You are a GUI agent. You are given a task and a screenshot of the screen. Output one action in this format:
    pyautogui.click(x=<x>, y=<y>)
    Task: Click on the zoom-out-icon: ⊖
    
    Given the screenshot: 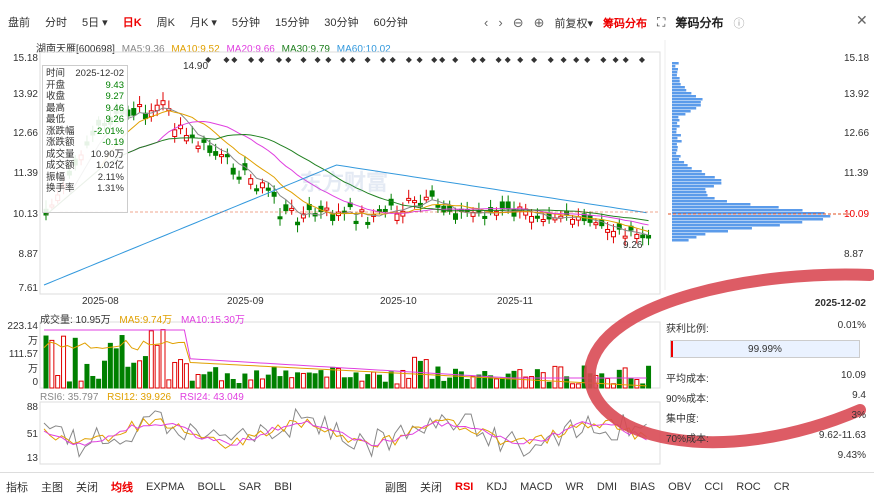 What is the action you would take?
    pyautogui.click(x=518, y=22)
    